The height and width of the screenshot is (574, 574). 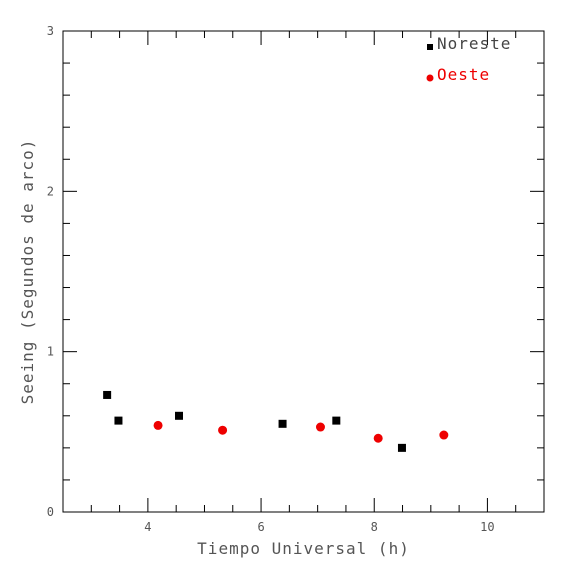 What do you see at coordinates (303, 548) in the screenshot?
I see `x-axis-label: Tiempo Universal (h)` at bounding box center [303, 548].